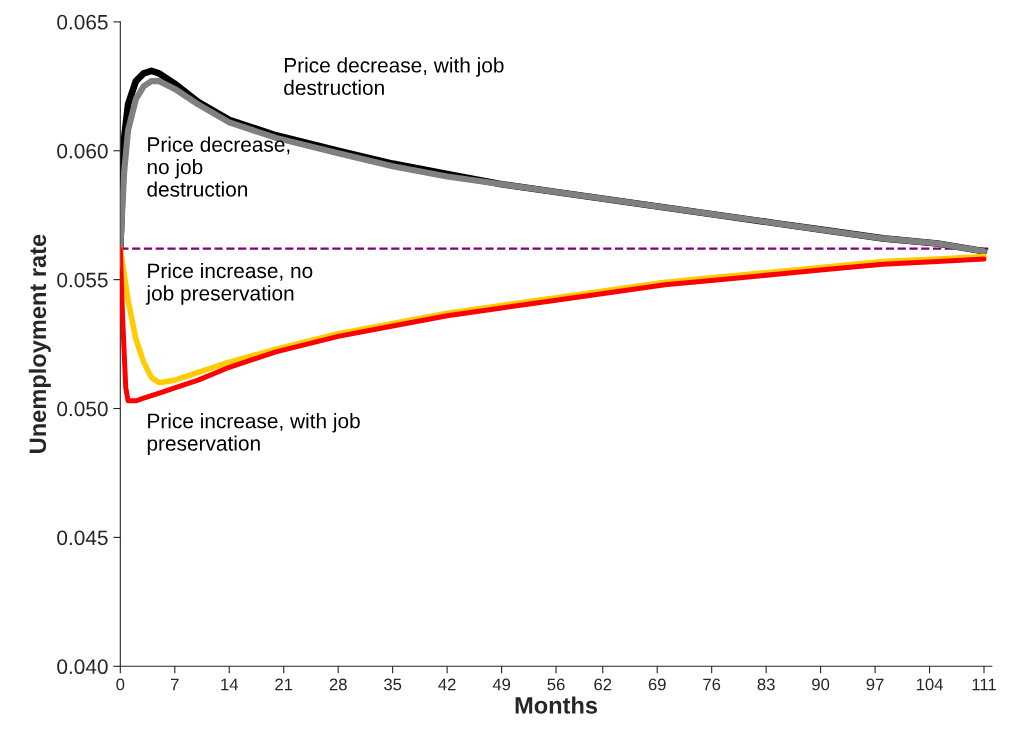  Describe the element at coordinates (929, 684) in the screenshot. I see `x-tick-label: 104` at that location.